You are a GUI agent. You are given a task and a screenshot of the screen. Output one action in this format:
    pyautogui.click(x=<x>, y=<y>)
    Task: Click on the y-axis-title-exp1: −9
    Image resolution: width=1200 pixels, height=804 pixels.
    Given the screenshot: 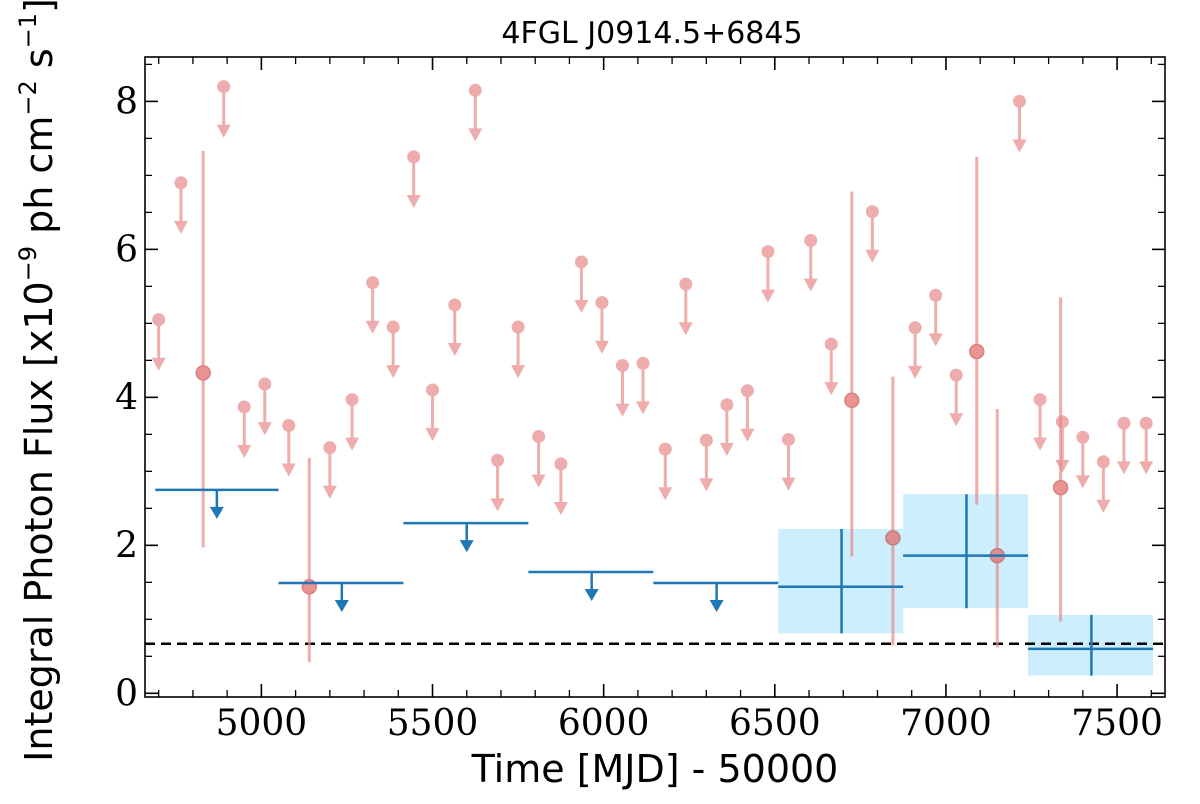 What is the action you would take?
    pyautogui.click(x=28, y=263)
    